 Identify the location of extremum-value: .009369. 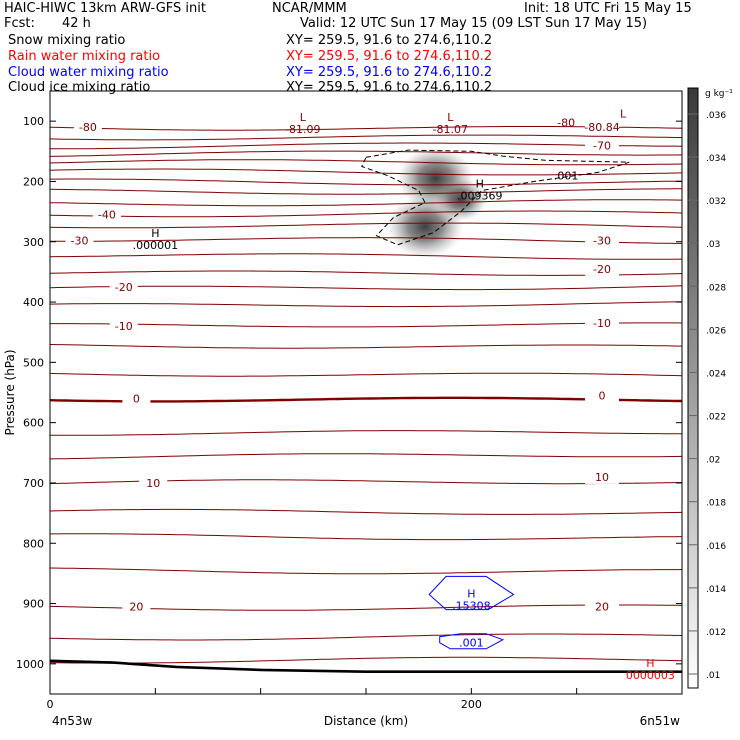
(480, 195).